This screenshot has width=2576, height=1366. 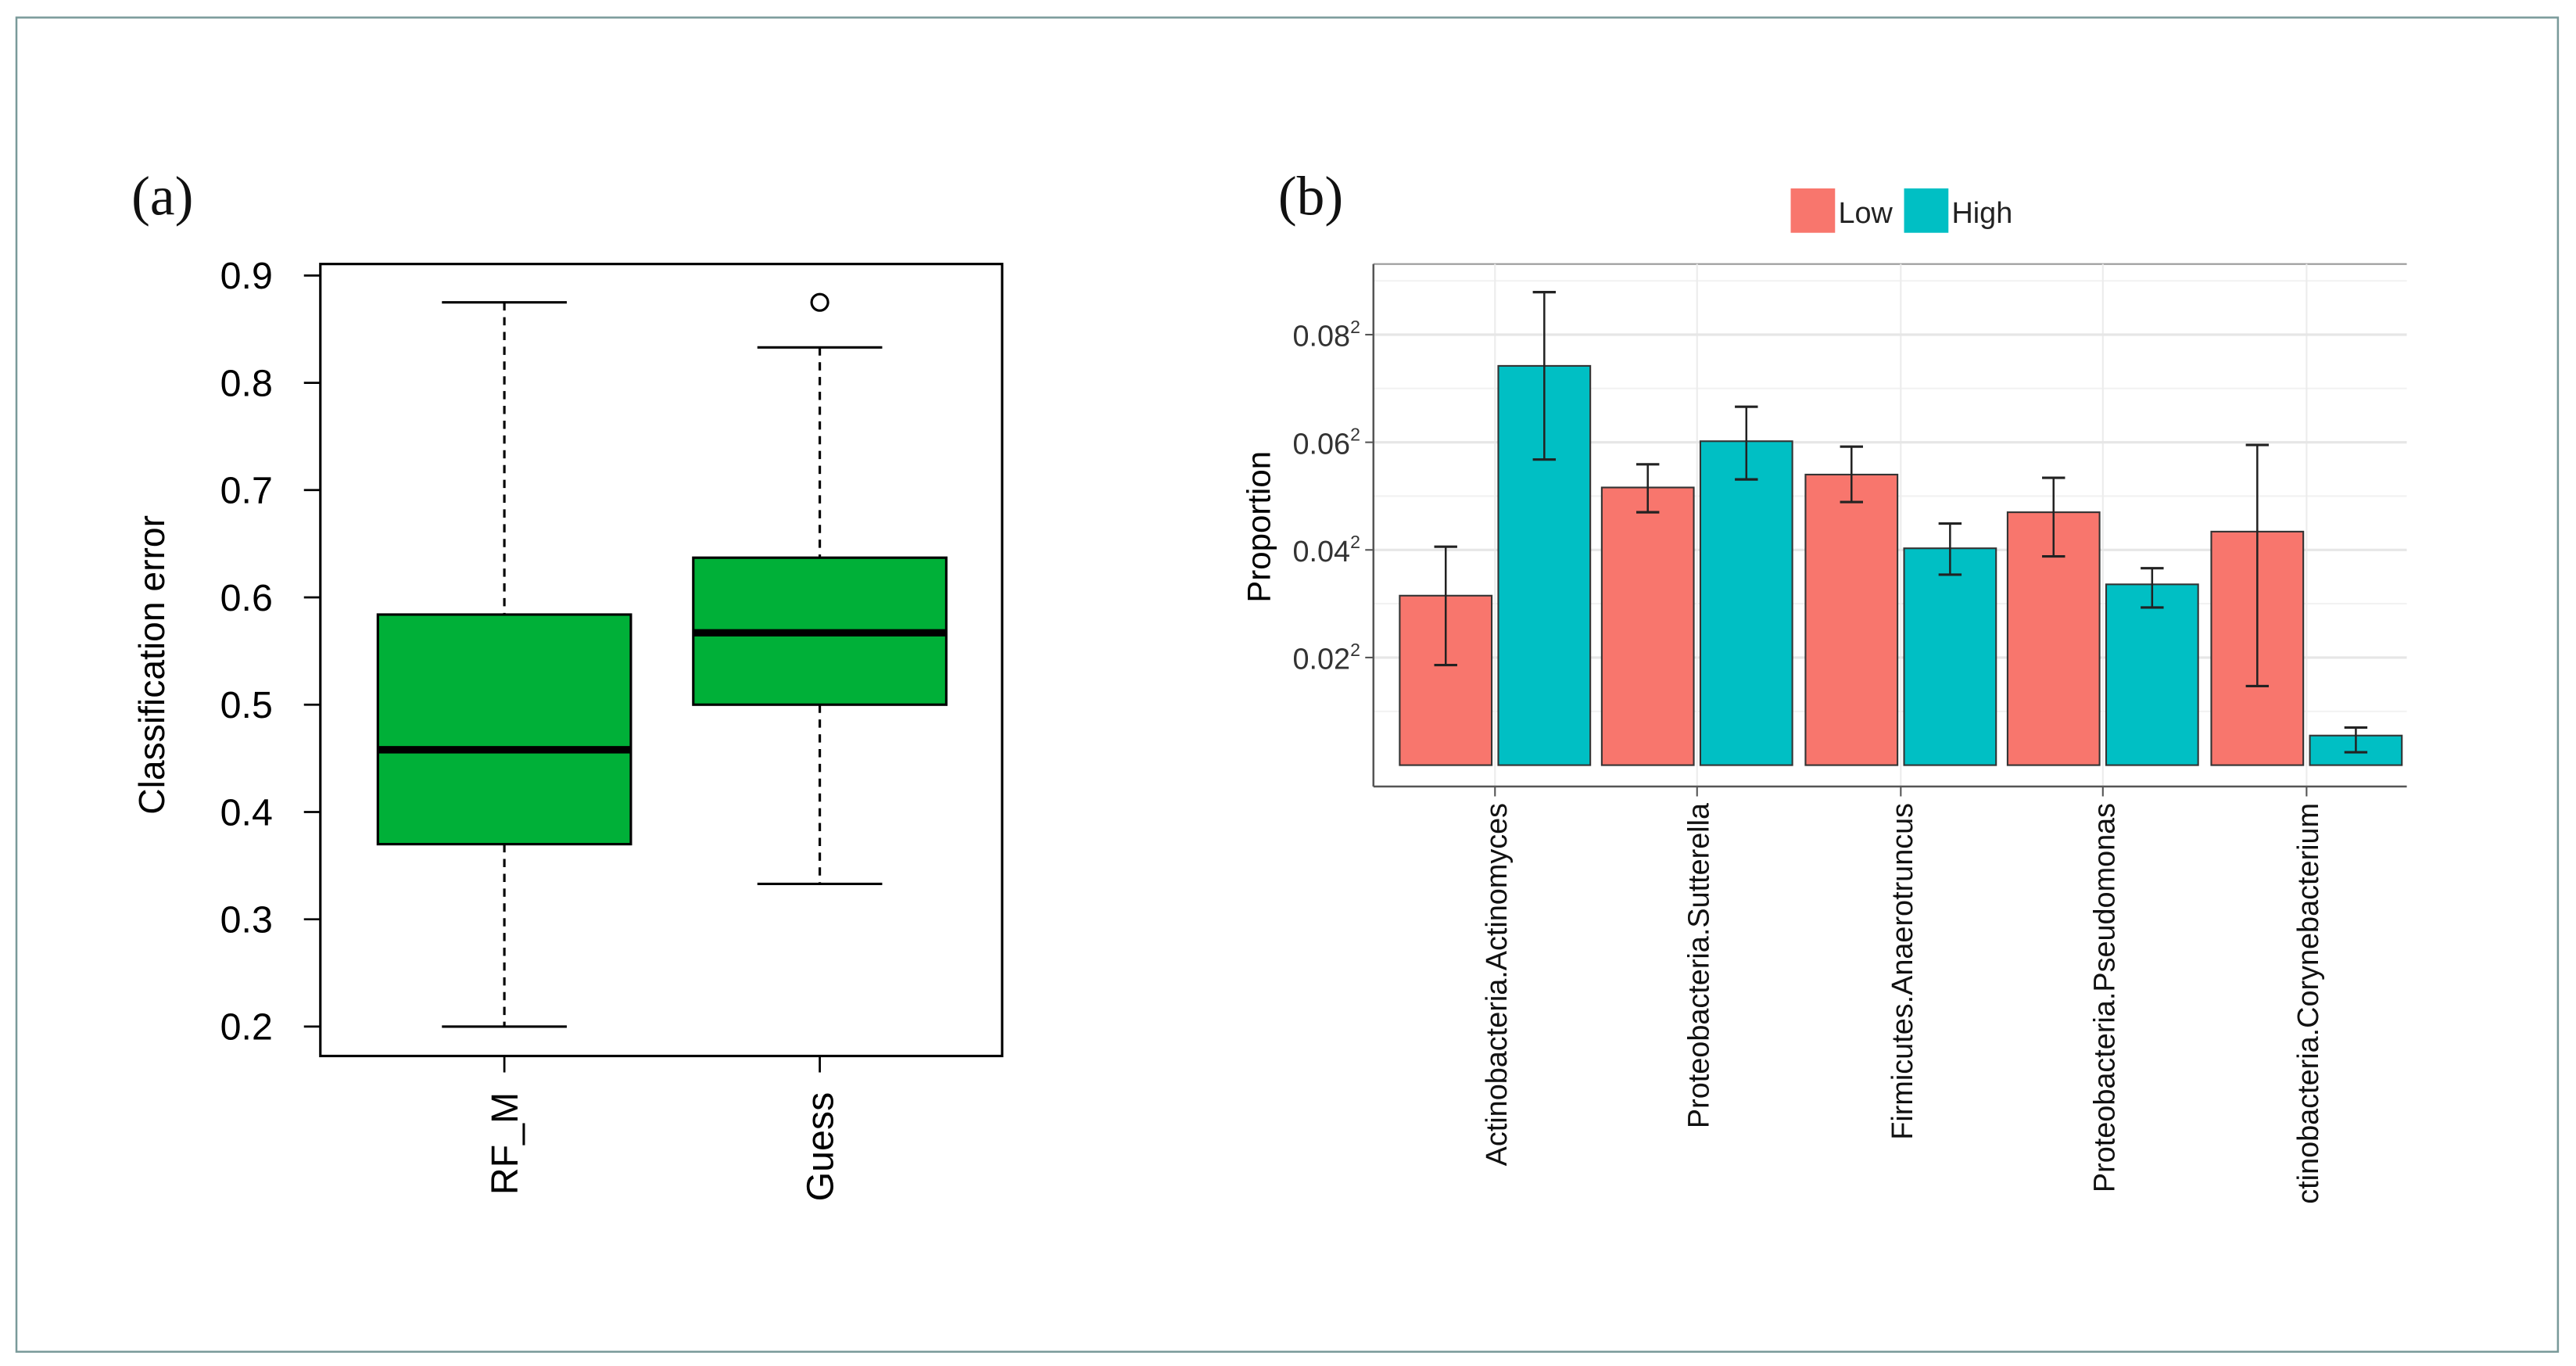 I want to click on y-tick-label-a: 0.2, so click(x=247, y=1027).